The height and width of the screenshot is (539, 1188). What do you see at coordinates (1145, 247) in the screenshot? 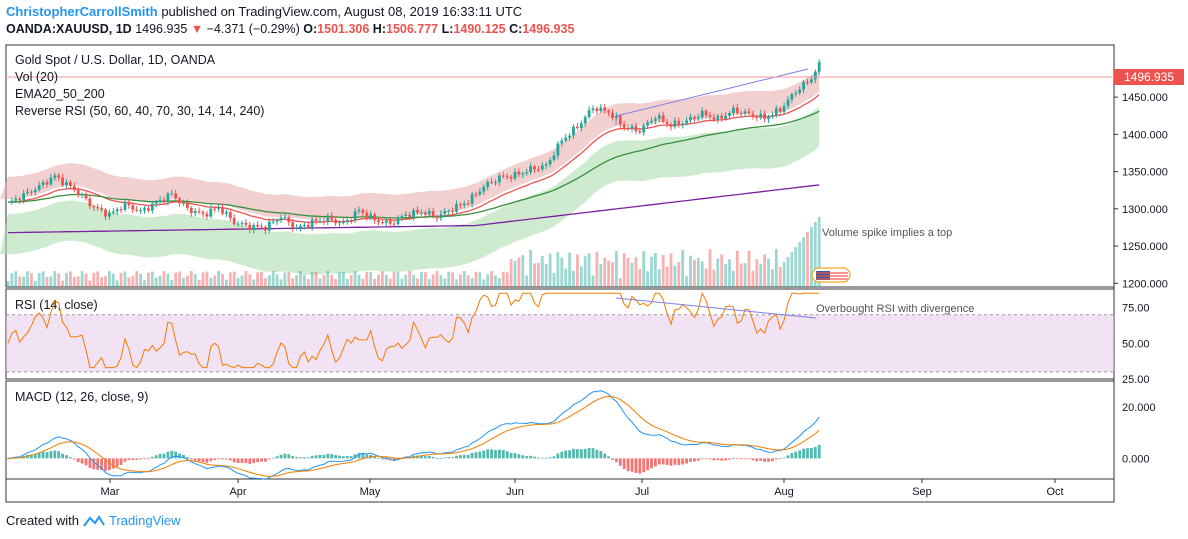
I see `price-tick-label: 1250.000` at bounding box center [1145, 247].